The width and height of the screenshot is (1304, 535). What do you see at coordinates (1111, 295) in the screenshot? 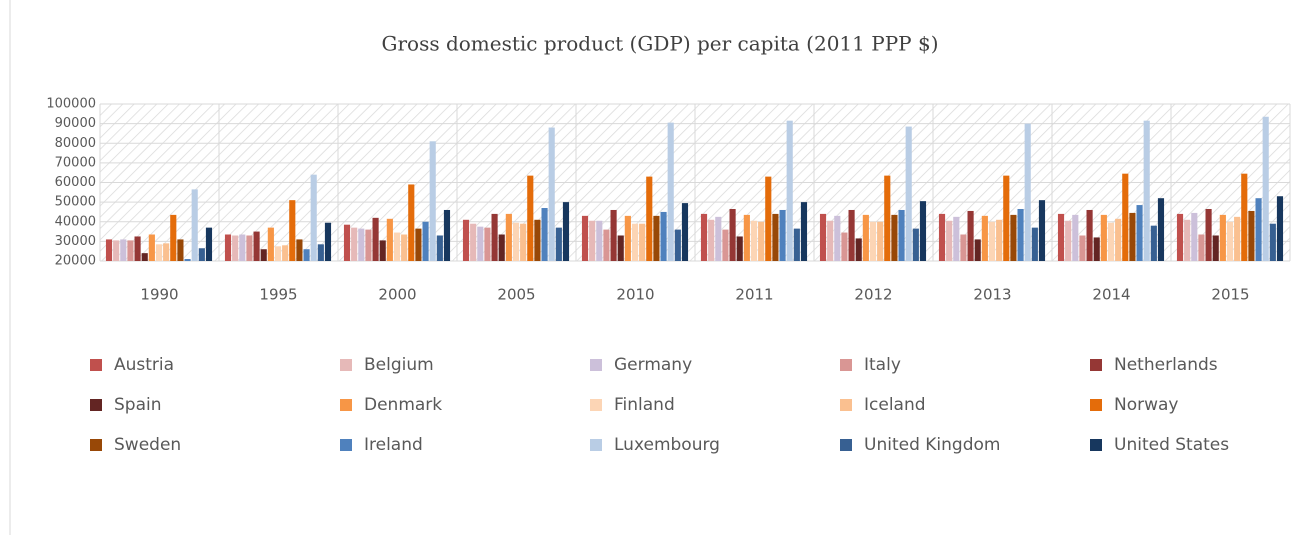
I see `x-tick-label: 2014` at bounding box center [1111, 295].